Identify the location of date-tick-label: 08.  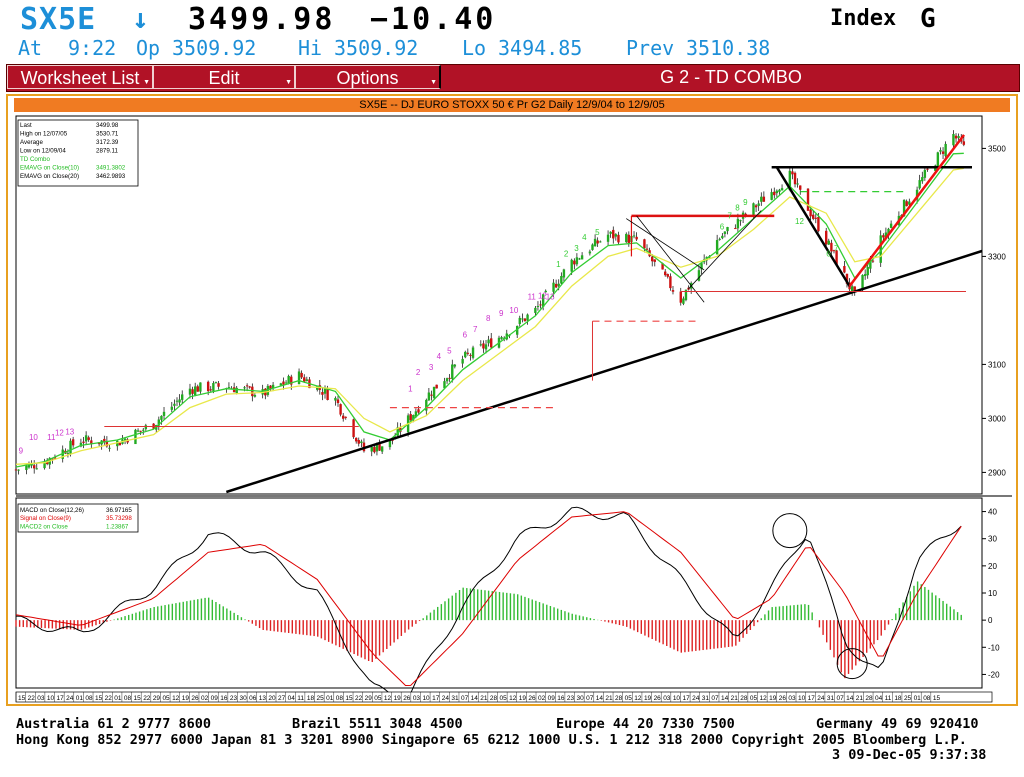
(340, 698).